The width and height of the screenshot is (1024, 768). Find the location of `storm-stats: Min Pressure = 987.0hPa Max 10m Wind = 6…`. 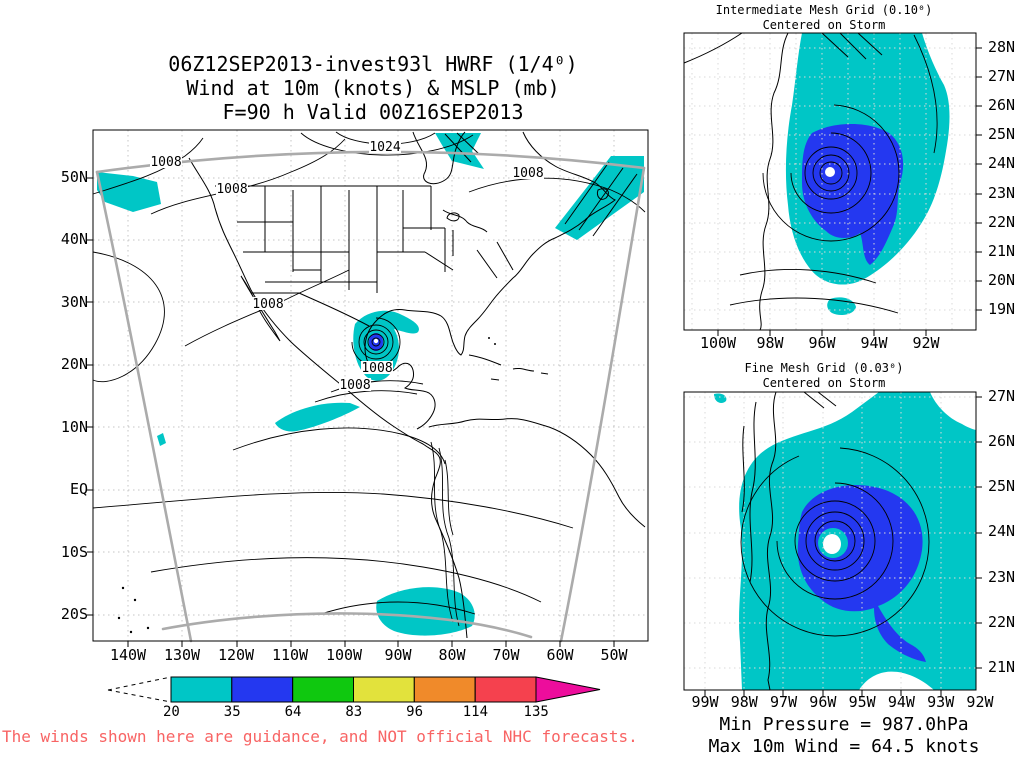

storm-stats: Min Pressure = 987.0hPa Max 10m Wind = 6… is located at coordinates (844, 736).